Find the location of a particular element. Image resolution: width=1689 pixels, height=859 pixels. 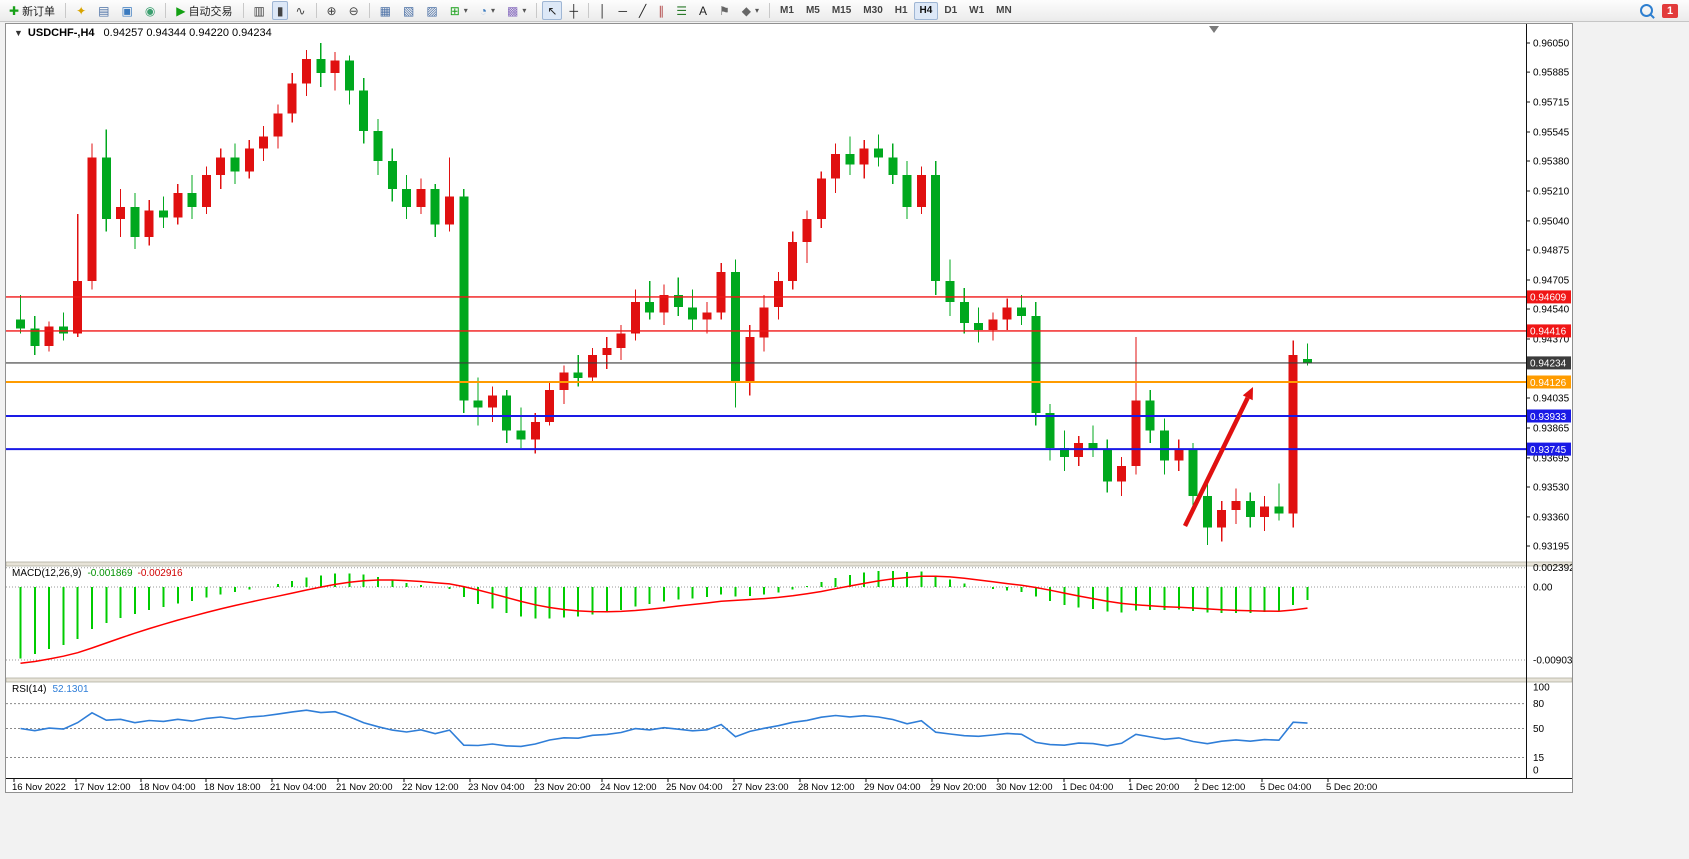

trendline-button: ╱ is located at coordinates (642, 10).